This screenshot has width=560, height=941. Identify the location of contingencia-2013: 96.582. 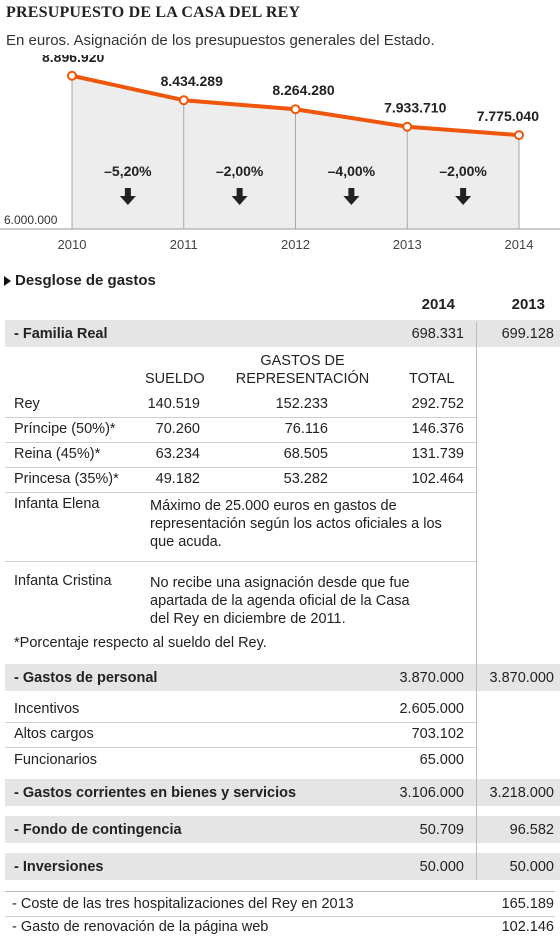
(531, 830).